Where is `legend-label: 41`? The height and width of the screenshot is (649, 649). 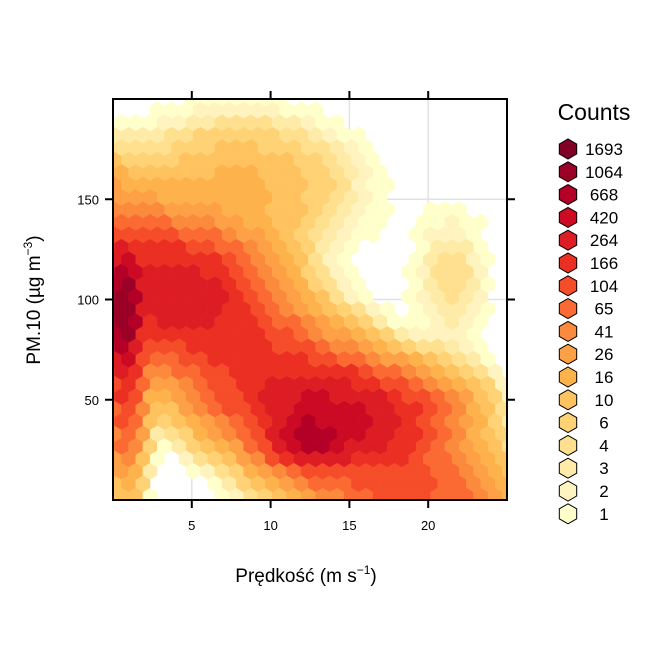 legend-label: 41 is located at coordinates (604, 331).